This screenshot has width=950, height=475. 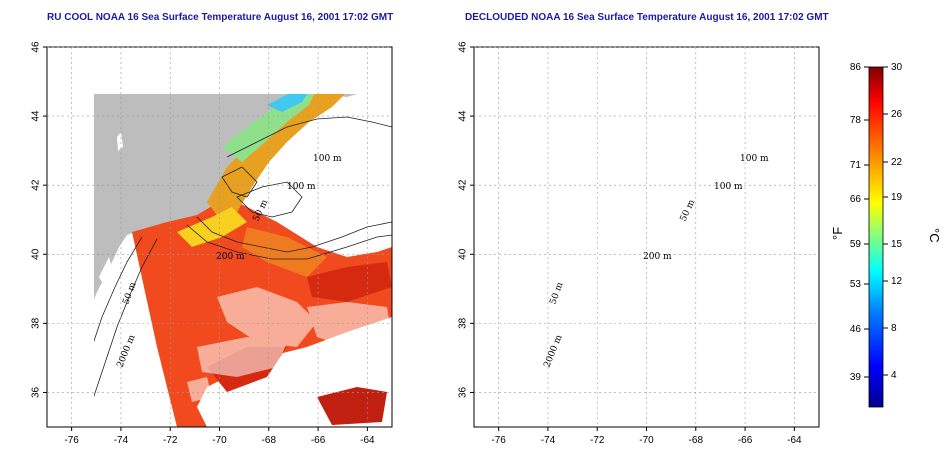 What do you see at coordinates (897, 162) in the screenshot?
I see `colorbar-c-label: 22` at bounding box center [897, 162].